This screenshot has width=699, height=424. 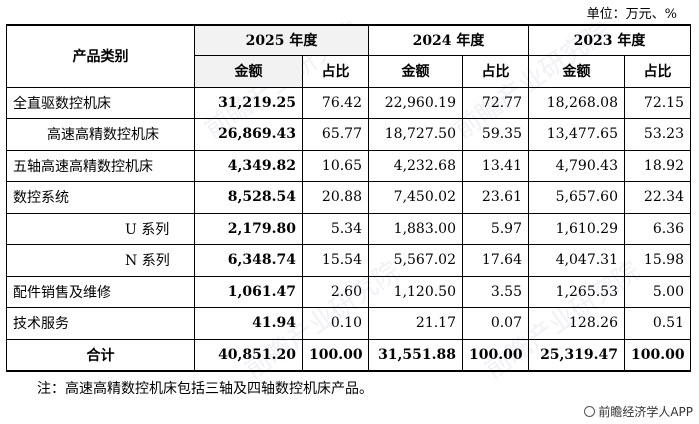 I want to click on category-cell: U 系列, so click(x=100, y=228).